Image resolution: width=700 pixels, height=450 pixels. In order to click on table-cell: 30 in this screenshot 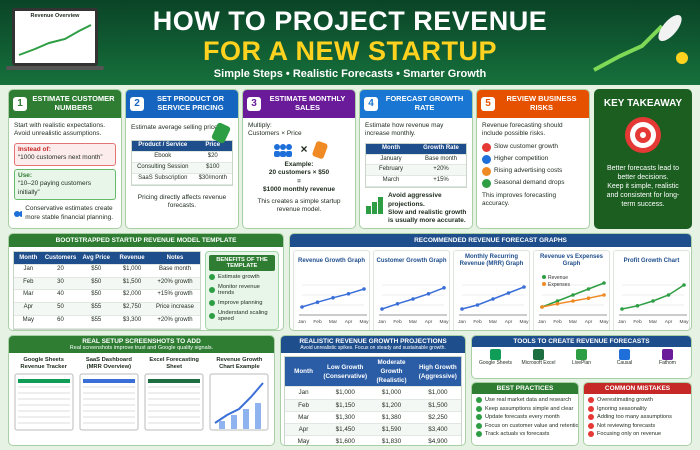, I will do `click(60, 284)`.